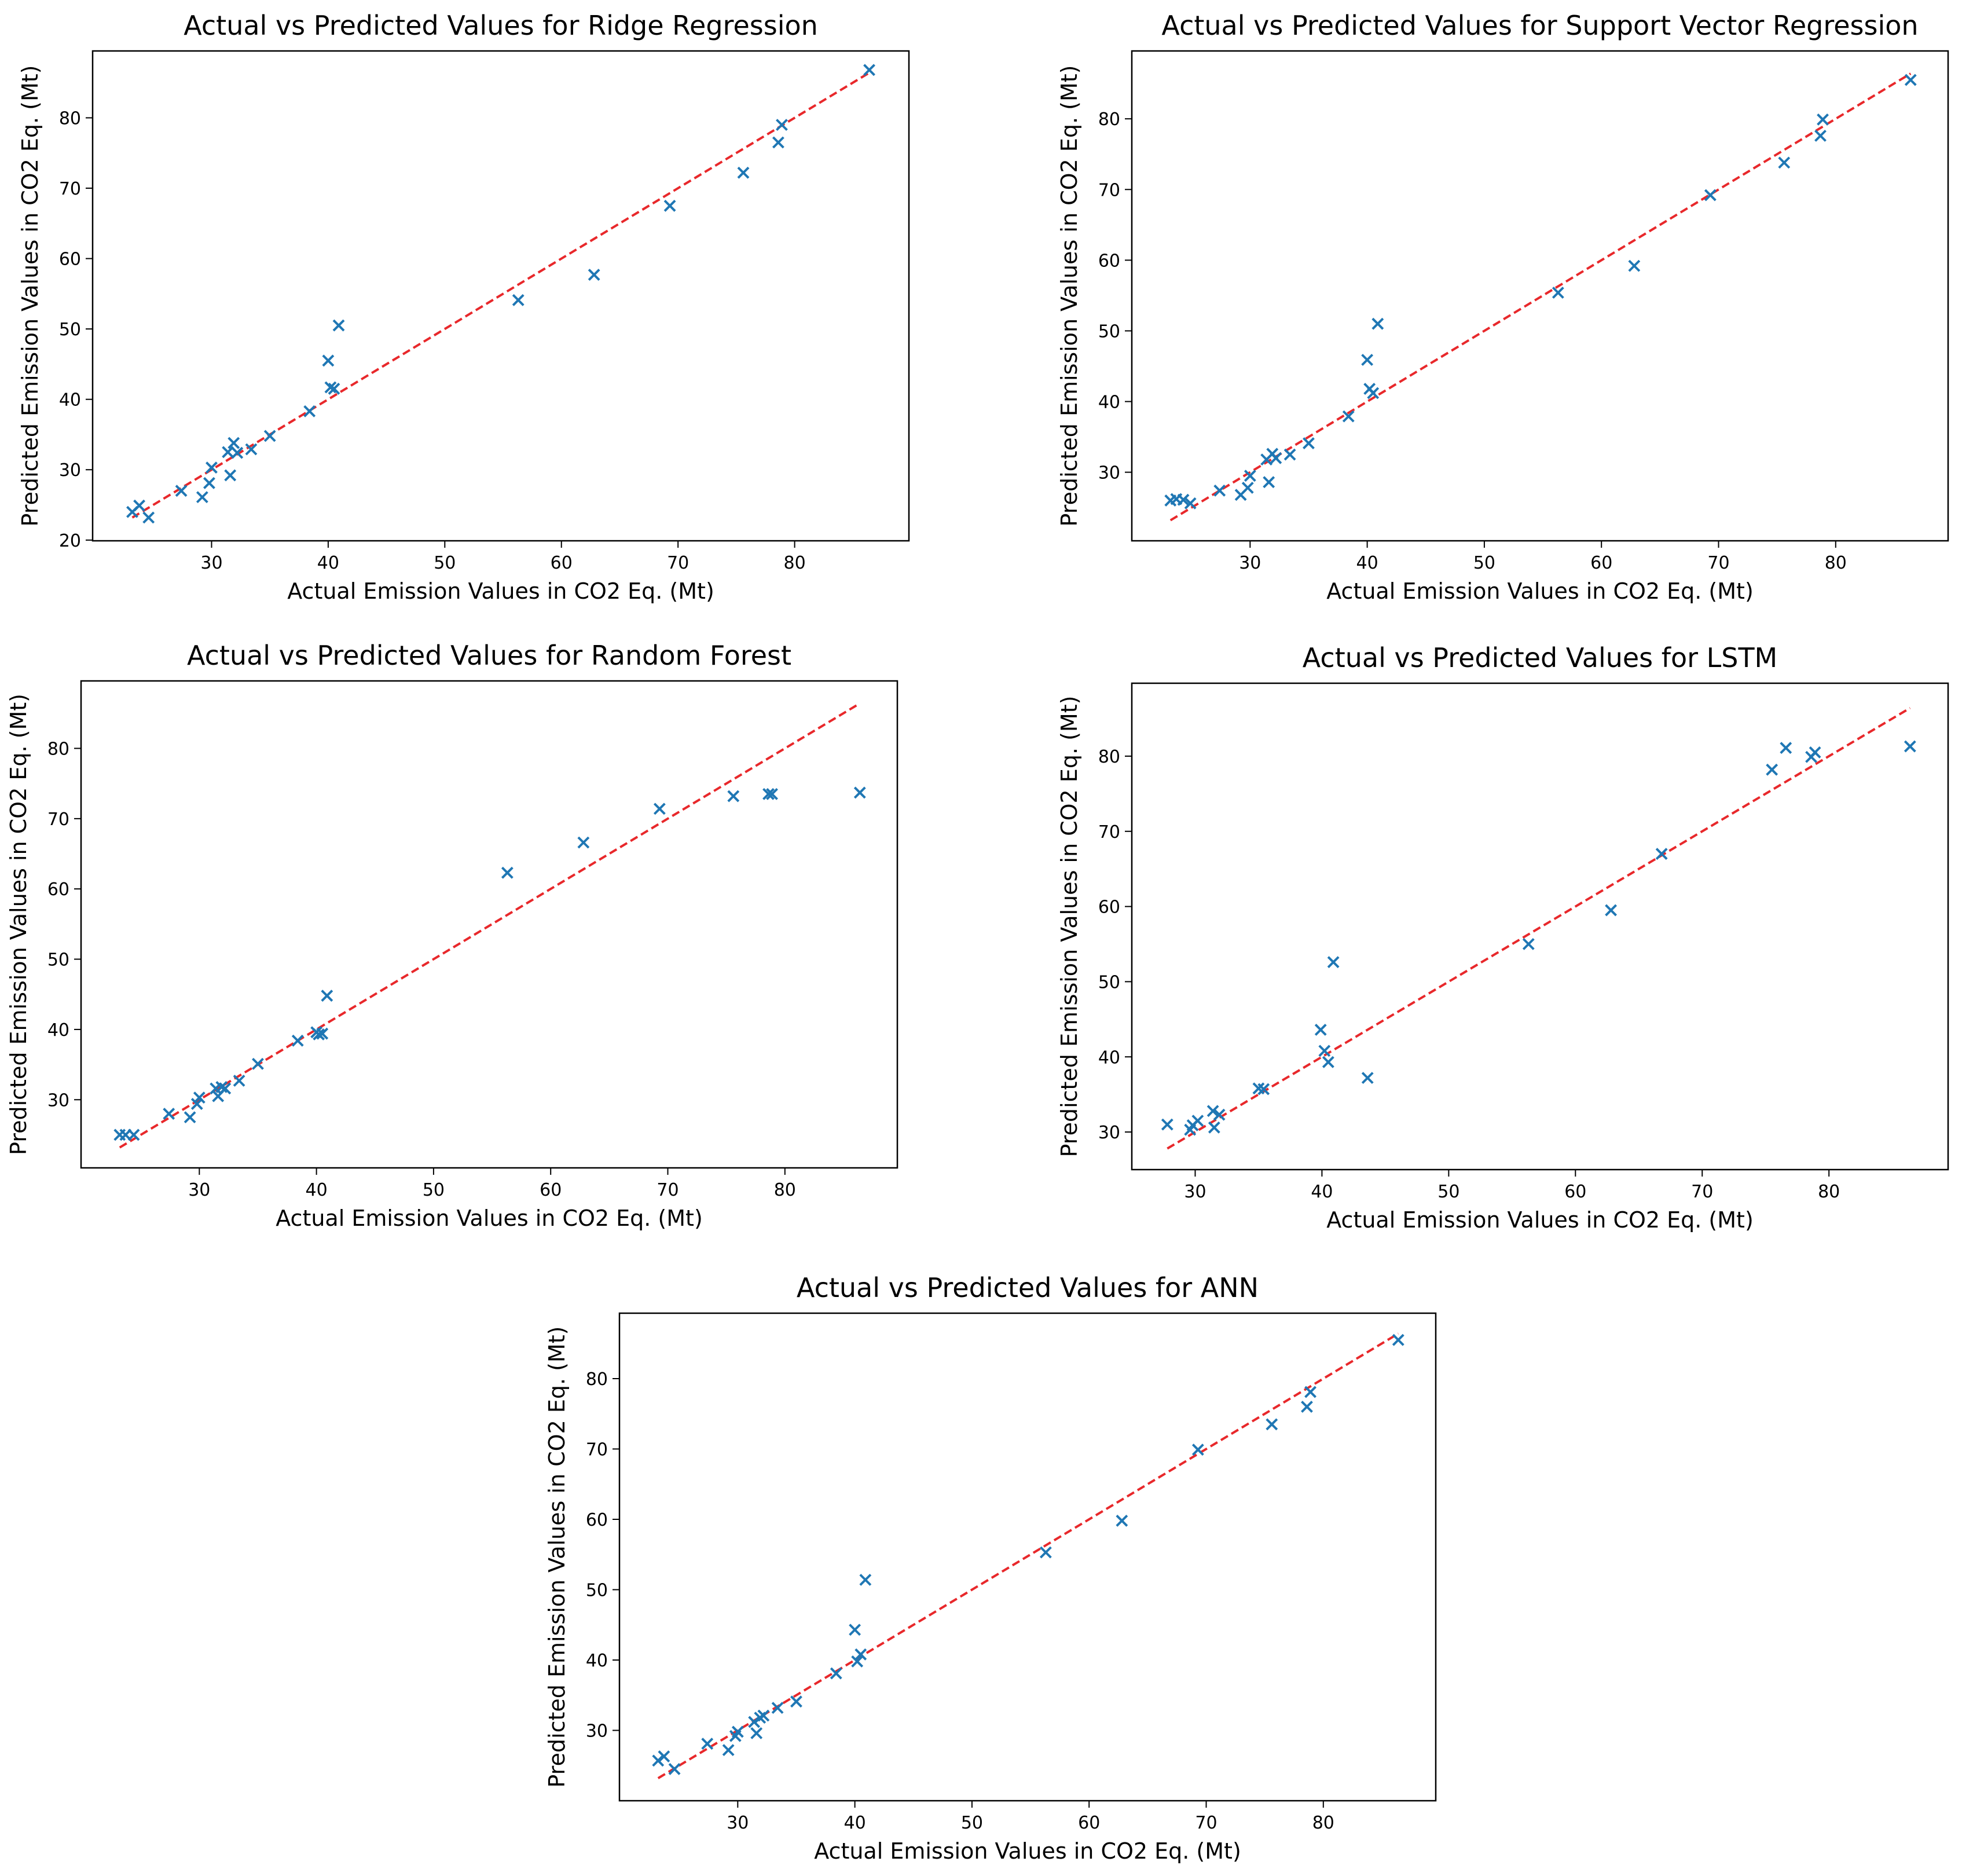  Describe the element at coordinates (562, 563) in the screenshot. I see `x-tick-label: 60` at that location.